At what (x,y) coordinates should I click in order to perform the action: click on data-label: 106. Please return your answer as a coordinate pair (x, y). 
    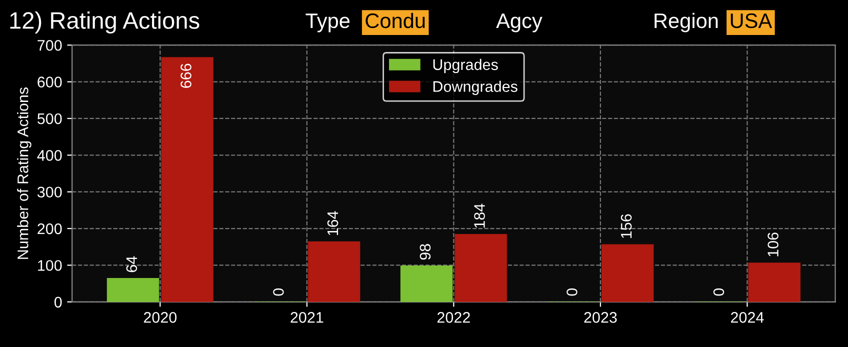
    Looking at the image, I should click on (773, 244).